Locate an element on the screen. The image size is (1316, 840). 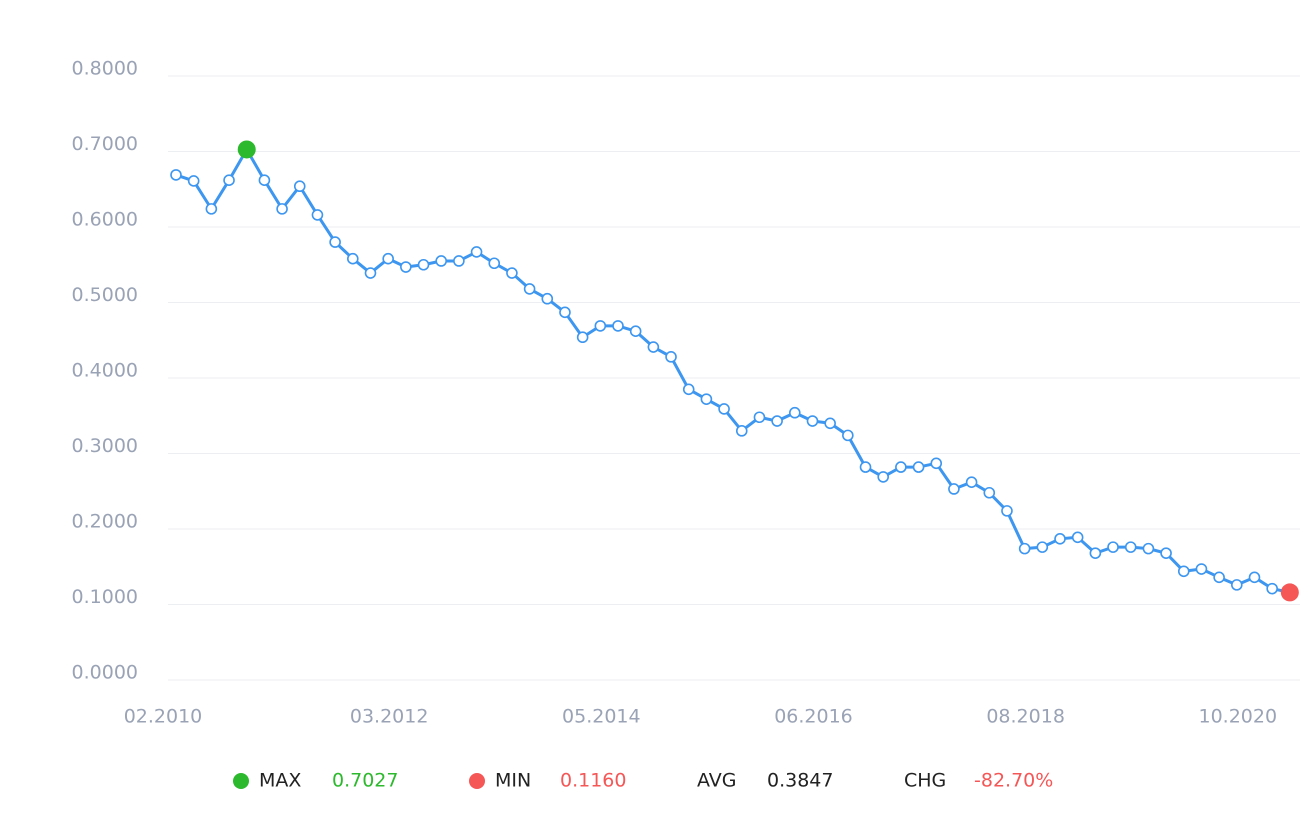
stat-value: 0.3847 is located at coordinates (800, 781).